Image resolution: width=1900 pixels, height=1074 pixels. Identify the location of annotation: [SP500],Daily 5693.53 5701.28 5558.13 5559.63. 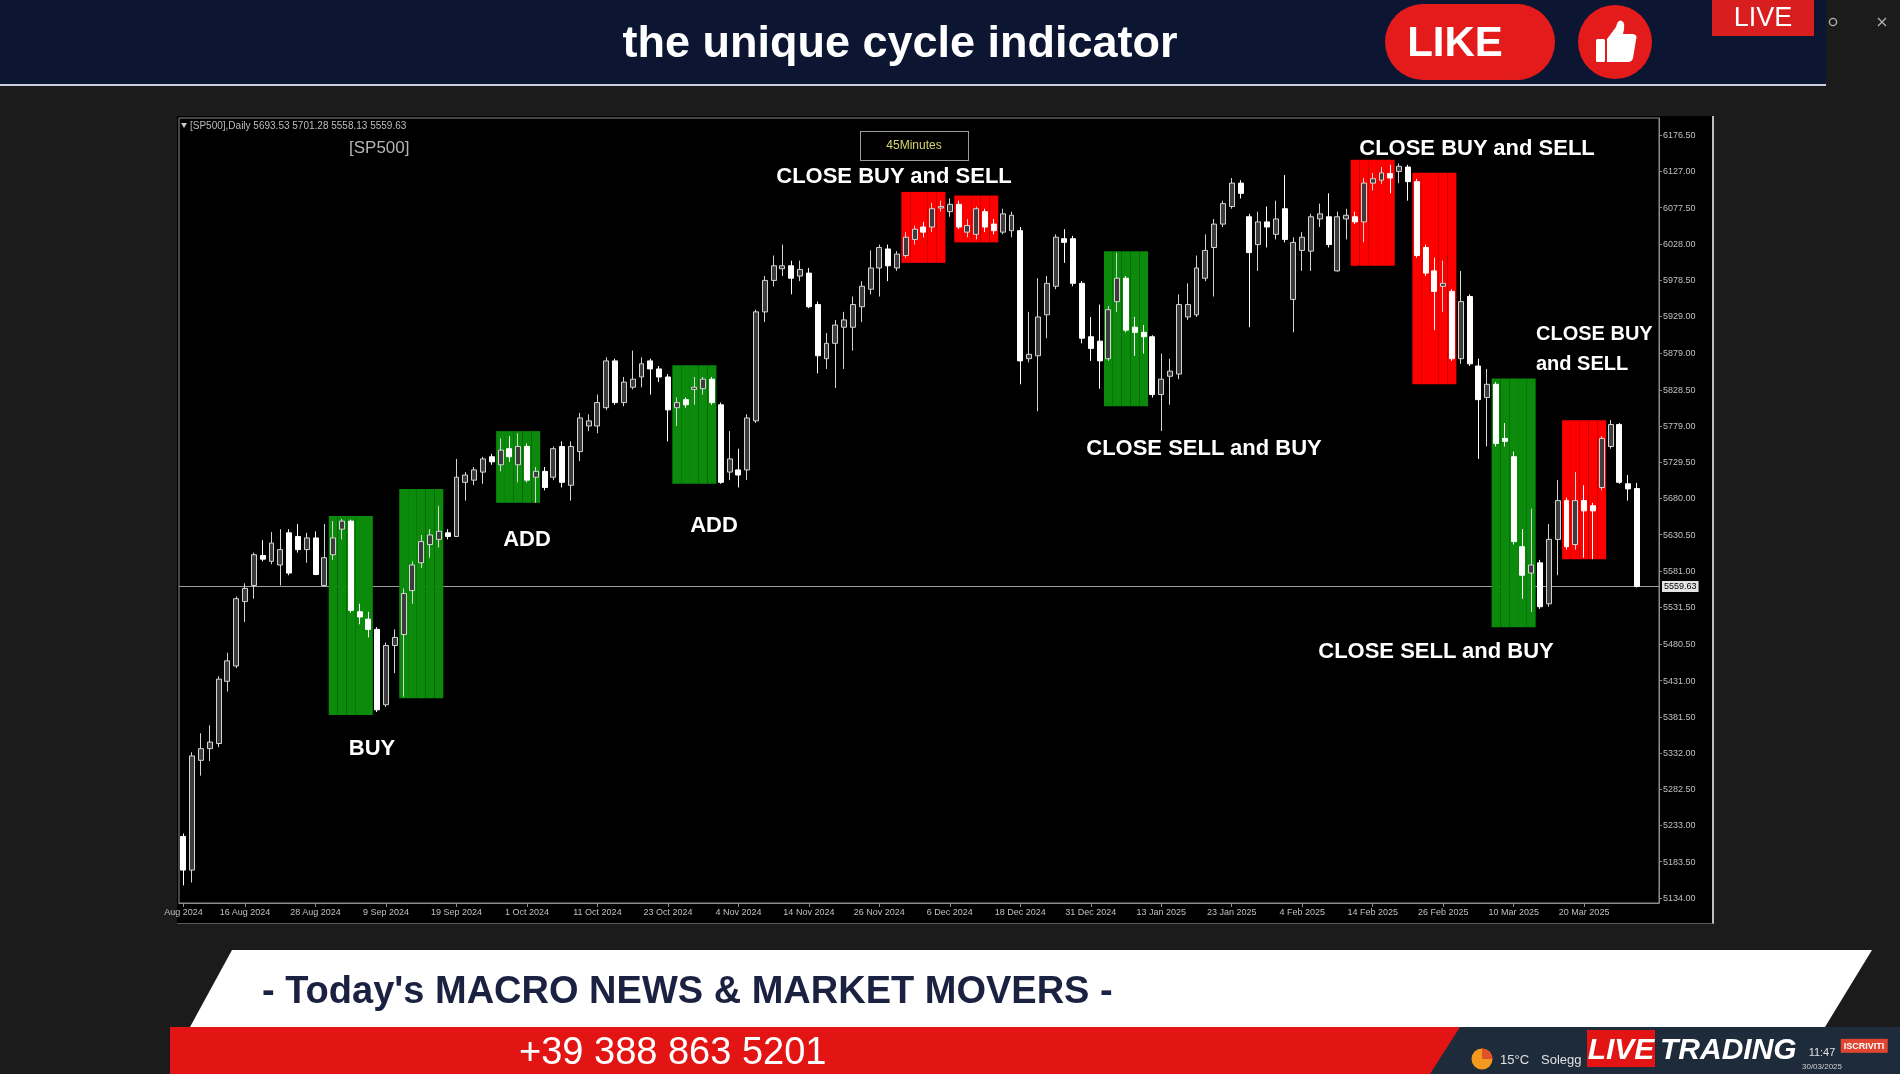
(298, 126).